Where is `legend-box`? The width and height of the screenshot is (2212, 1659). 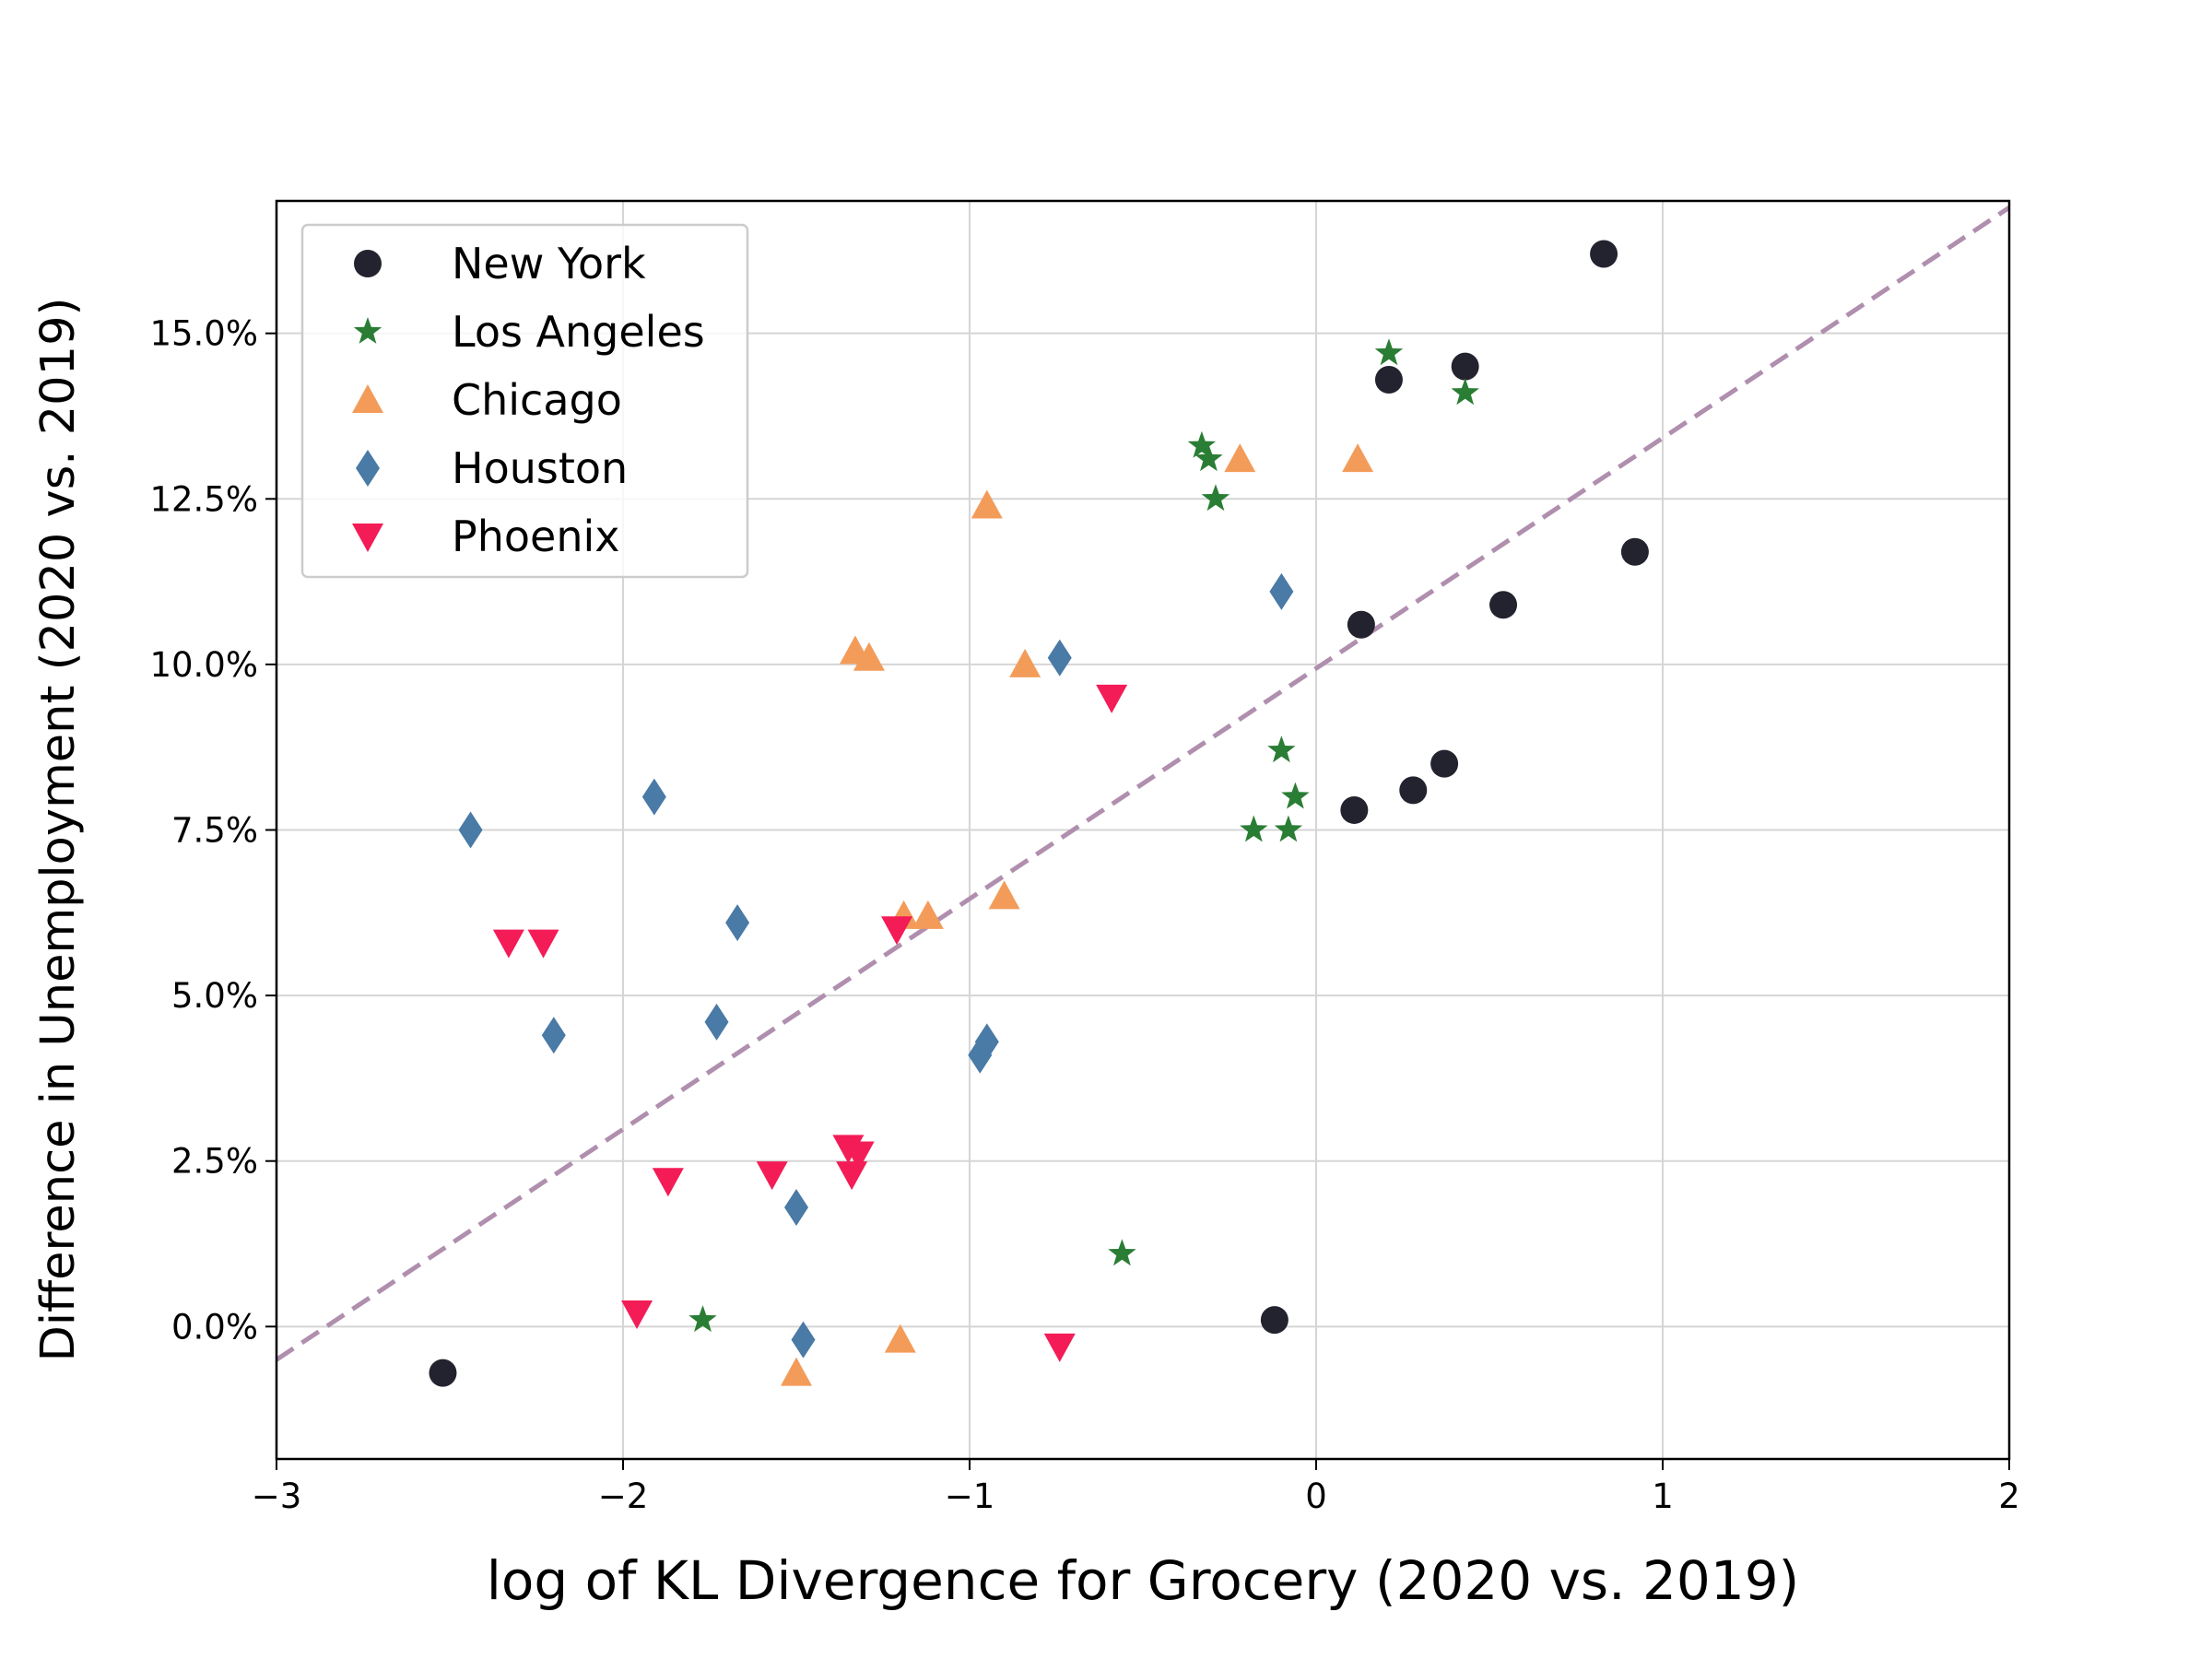 legend-box is located at coordinates (524, 401).